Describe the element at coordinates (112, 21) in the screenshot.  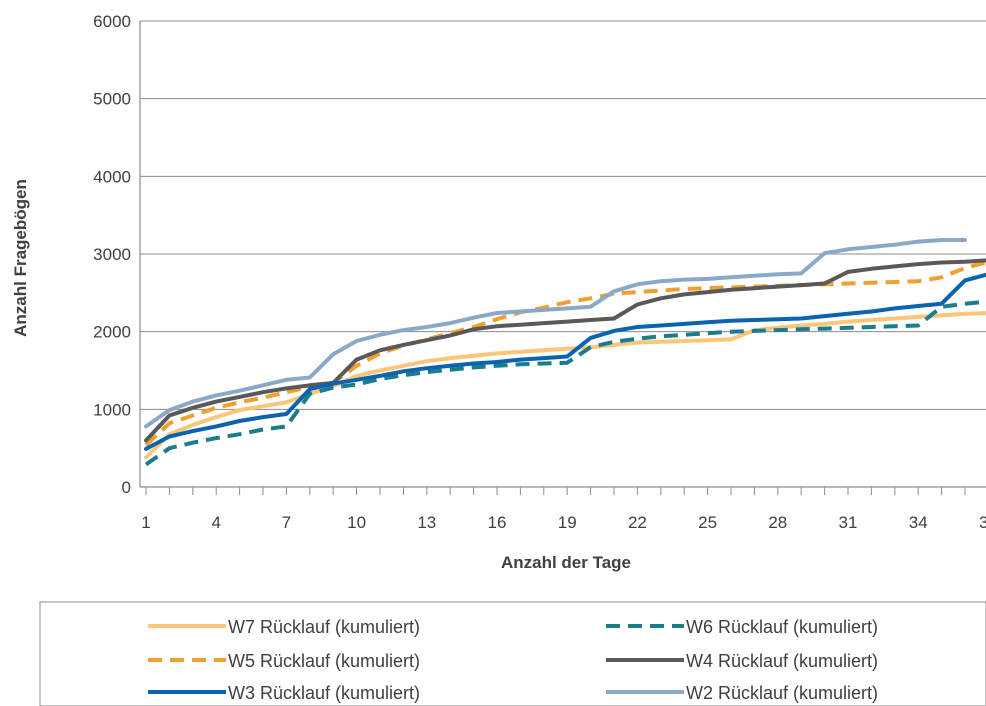
I see `y-tick-label: 6000` at that location.